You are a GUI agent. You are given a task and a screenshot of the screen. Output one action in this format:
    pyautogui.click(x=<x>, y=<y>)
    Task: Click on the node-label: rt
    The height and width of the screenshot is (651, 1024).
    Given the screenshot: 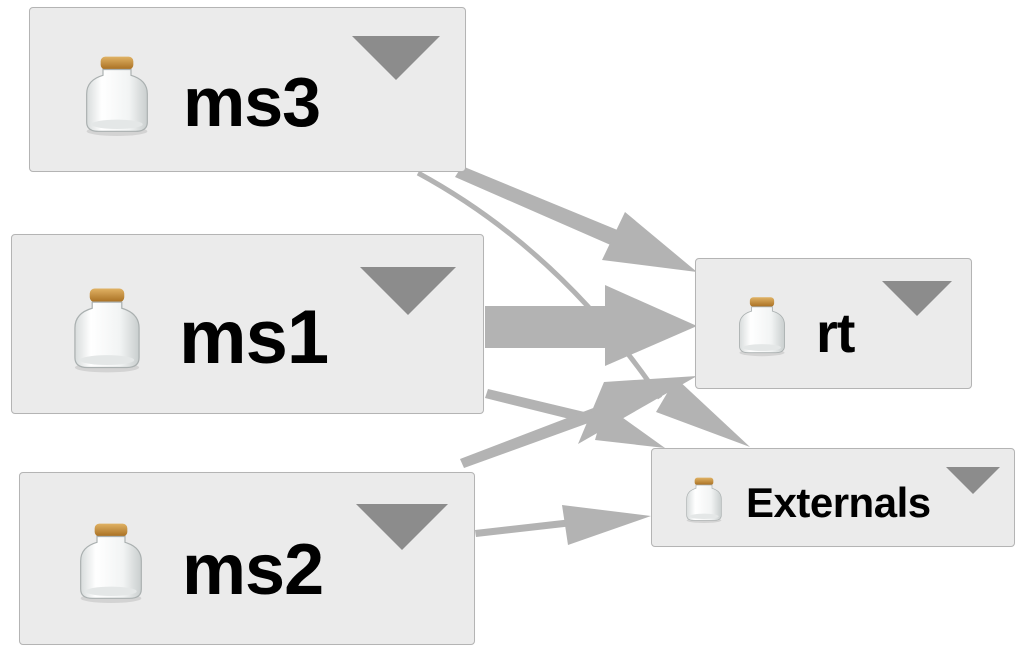 What is the action you would take?
    pyautogui.click(x=835, y=332)
    